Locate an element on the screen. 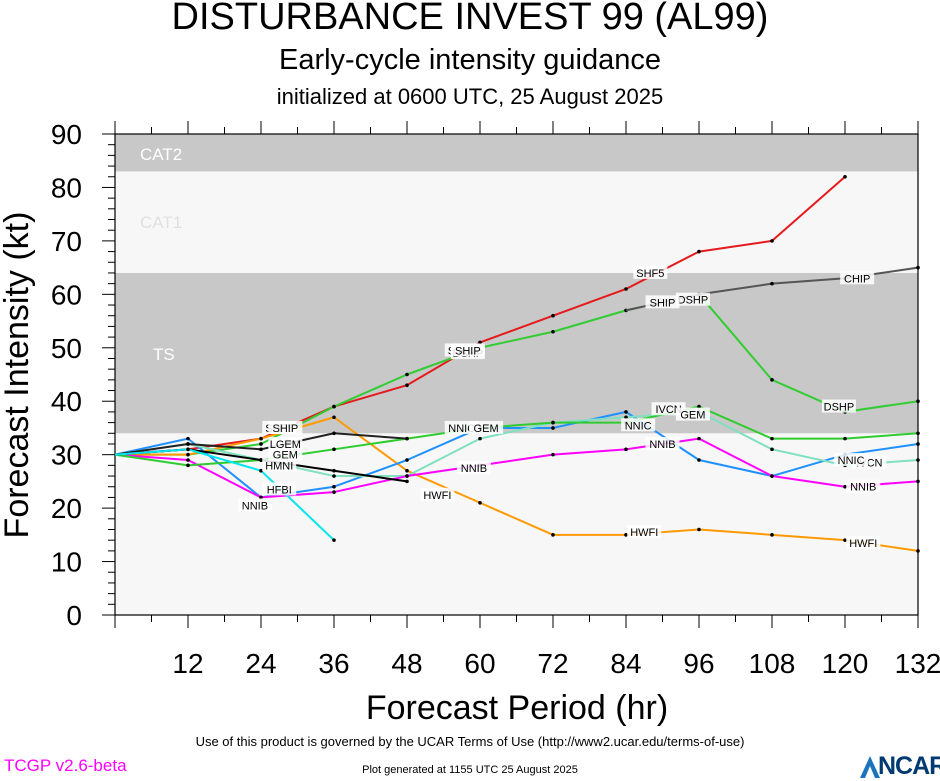  x-tick-label: 36 is located at coordinates (333, 663).